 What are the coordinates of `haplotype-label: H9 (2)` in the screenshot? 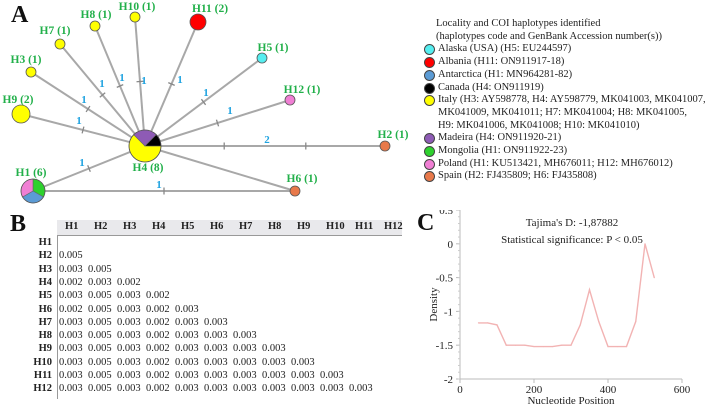 It's located at (18, 100).